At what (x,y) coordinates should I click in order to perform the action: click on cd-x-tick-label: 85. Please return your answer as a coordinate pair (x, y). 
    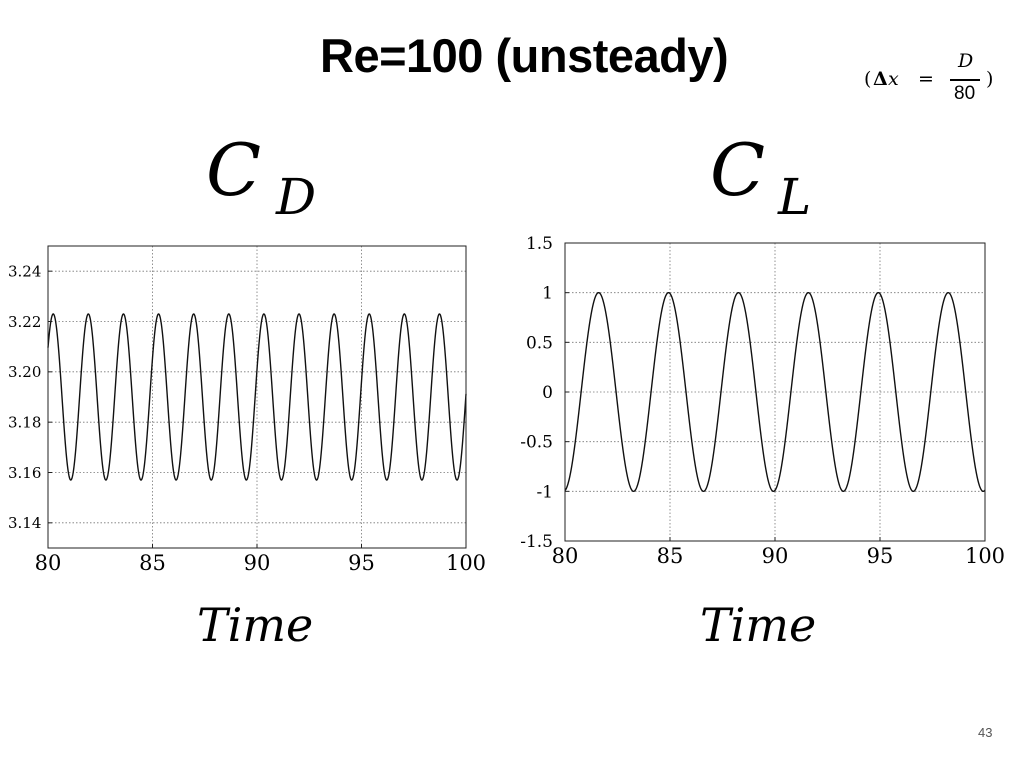
    Looking at the image, I should click on (152, 563).